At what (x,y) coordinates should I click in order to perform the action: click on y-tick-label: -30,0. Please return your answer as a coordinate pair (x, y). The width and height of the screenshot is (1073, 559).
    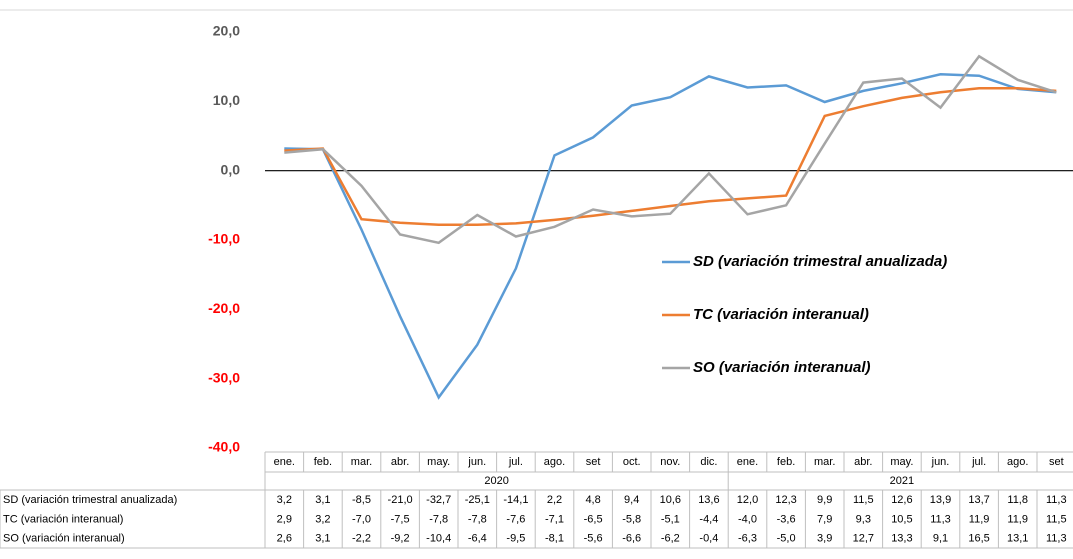
    Looking at the image, I should click on (224, 377).